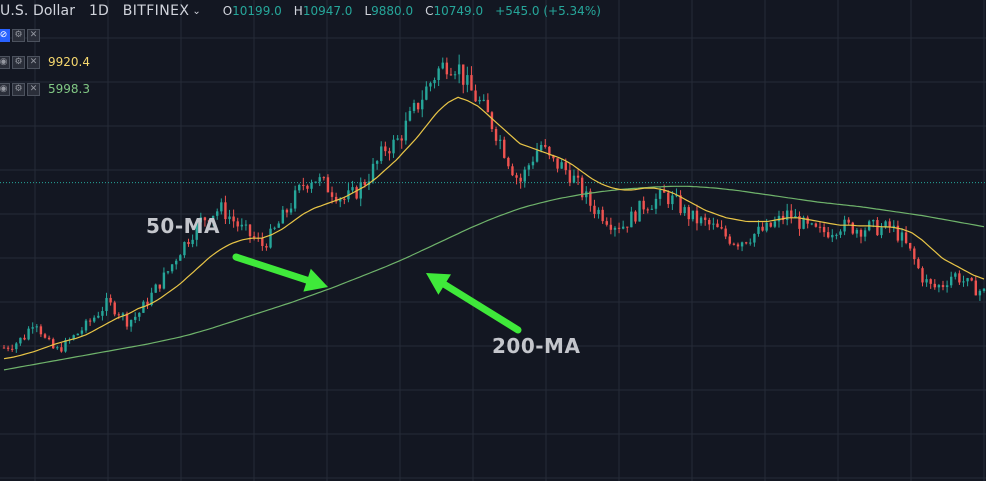 Image resolution: width=986 pixels, height=481 pixels. Describe the element at coordinates (474, 303) in the screenshot. I see `arrow-to-200-ma` at that location.